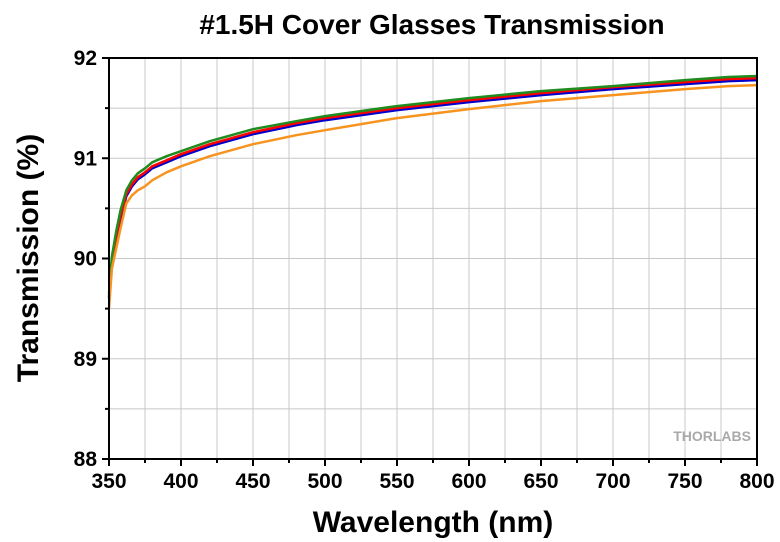  Describe the element at coordinates (712, 436) in the screenshot. I see `thorlabs-watermark: THORLABS` at that location.